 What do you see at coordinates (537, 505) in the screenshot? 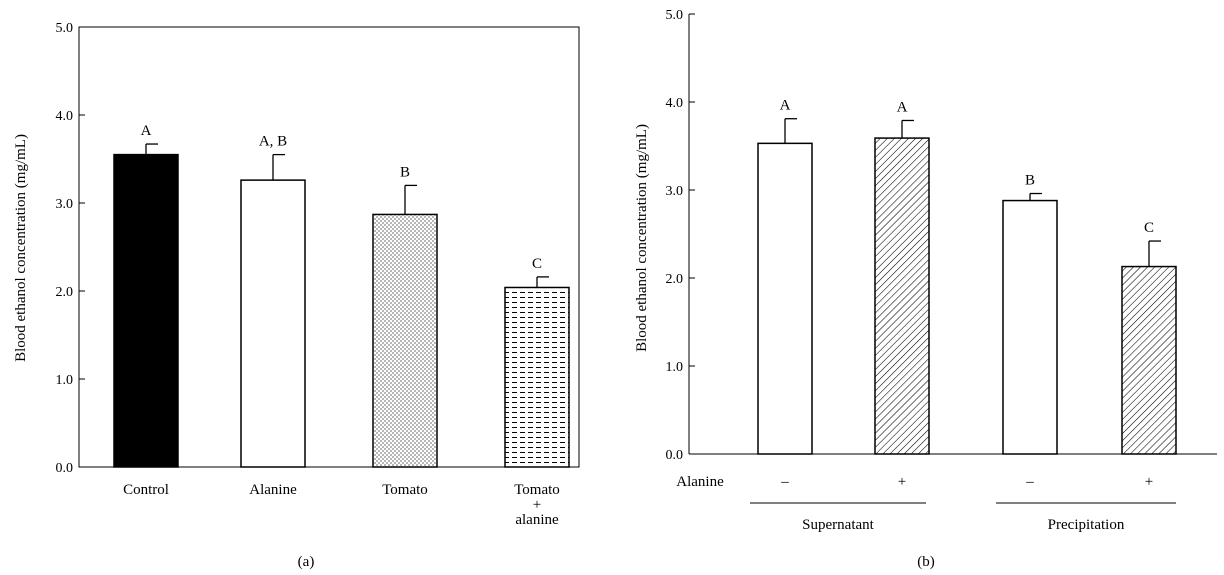
I see `x-category-label: +` at bounding box center [537, 505].